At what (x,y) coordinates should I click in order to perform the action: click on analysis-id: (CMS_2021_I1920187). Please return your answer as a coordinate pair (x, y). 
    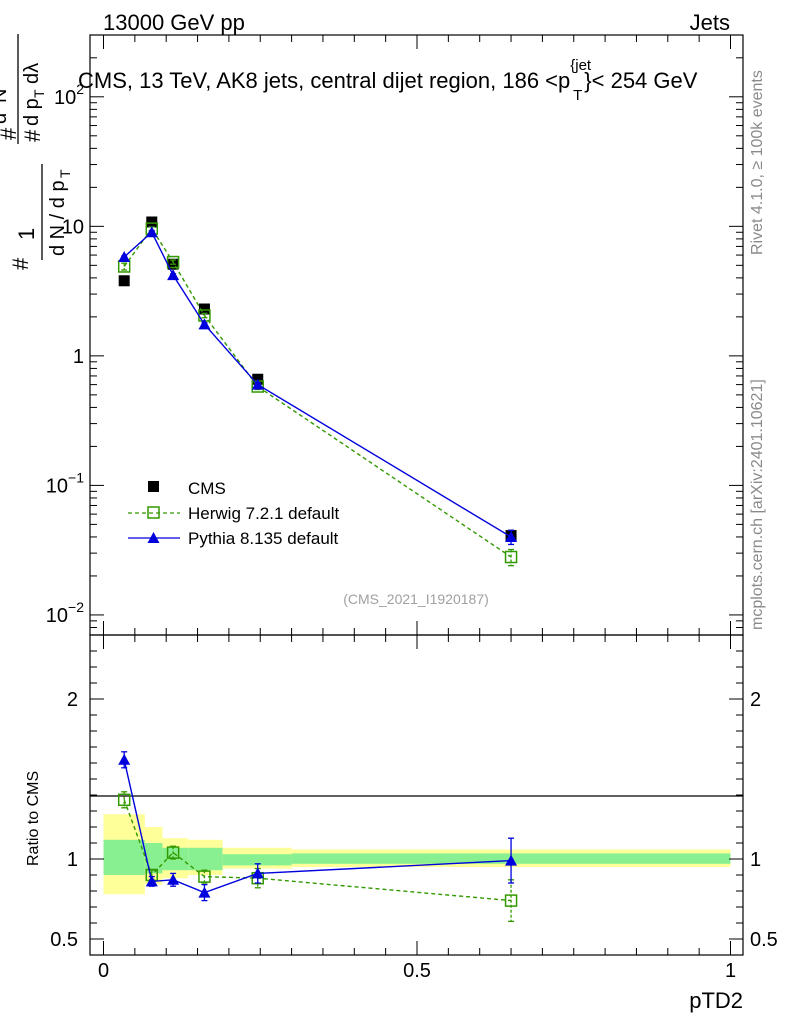
    Looking at the image, I should click on (416, 599).